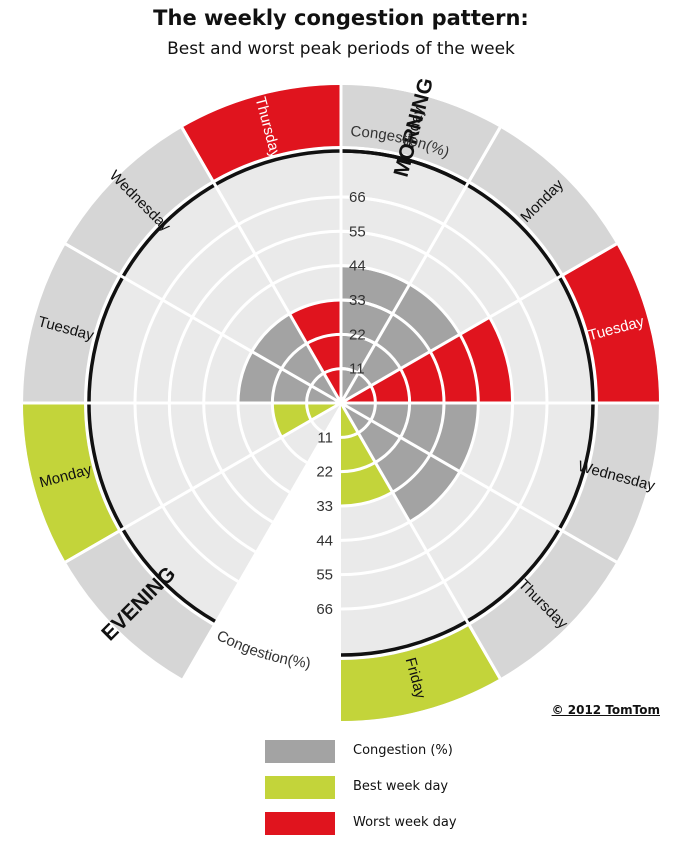 Image resolution: width=682 pixels, height=848 pixels. Describe the element at coordinates (71, 482) in the screenshot. I see `day-band-evening-monday` at that location.